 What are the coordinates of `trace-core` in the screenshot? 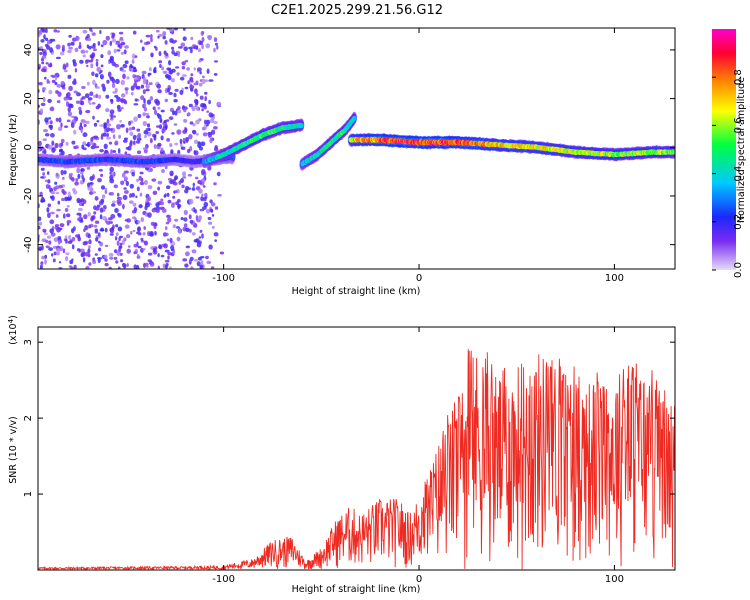 It's located at (301, 125).